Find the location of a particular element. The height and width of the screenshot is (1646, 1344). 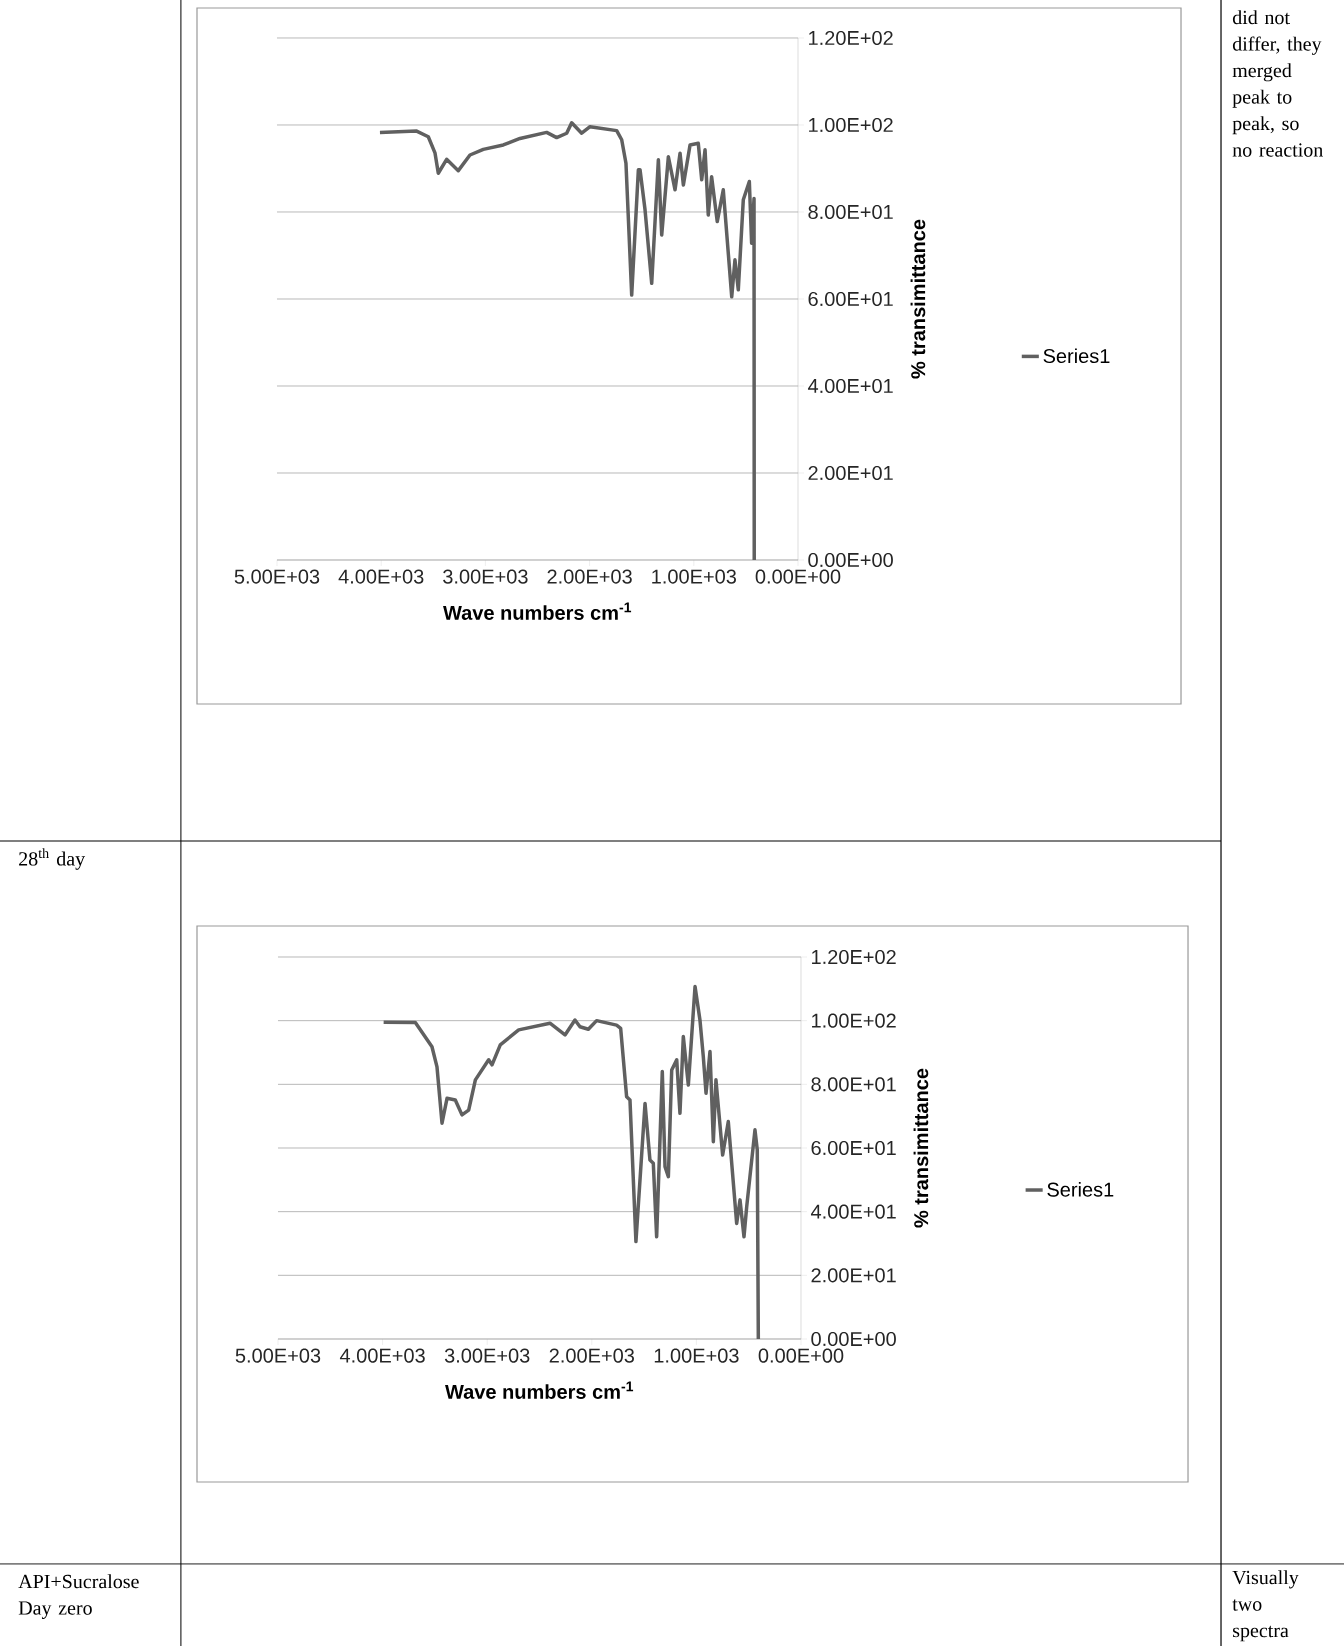

text: 28$^{th}$ day is located at coordinates (52, 859).